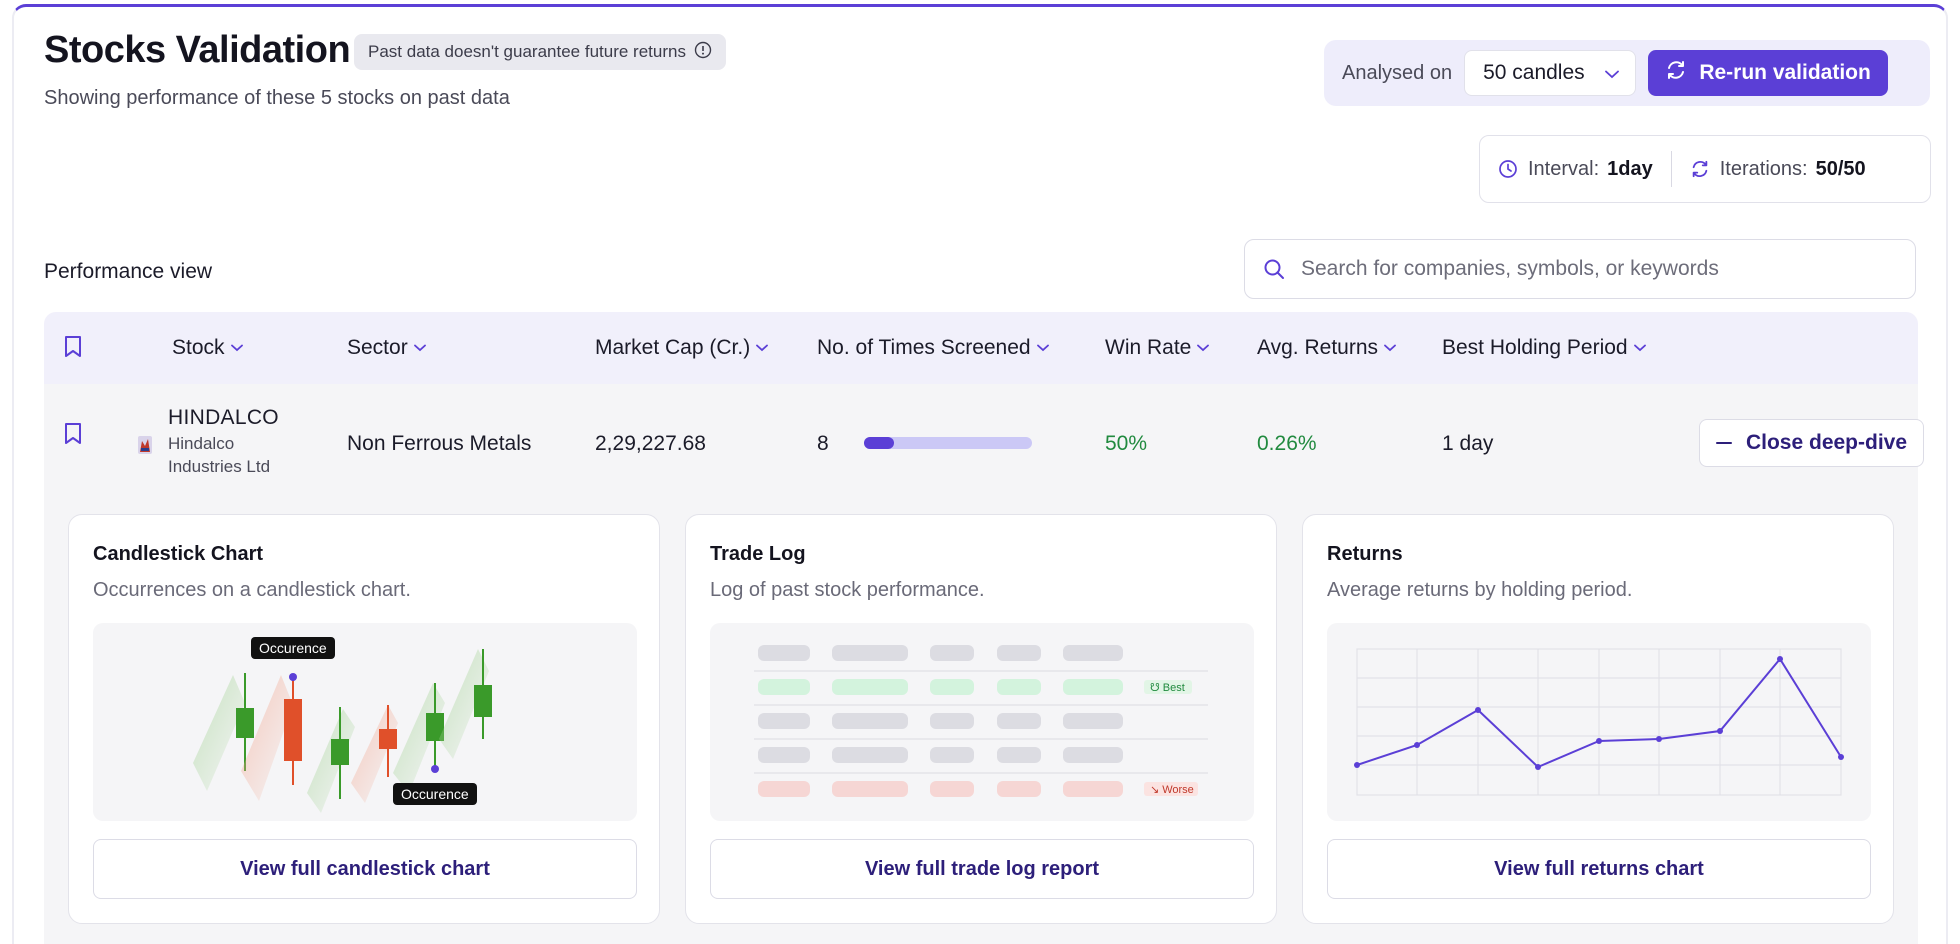  Describe the element at coordinates (650, 443) in the screenshot. I see `market-cap-cell: 2,29,227.68` at that location.